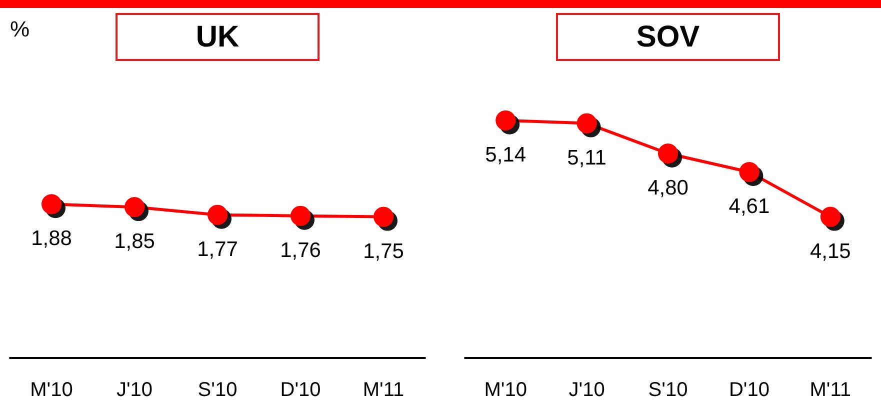 The width and height of the screenshot is (881, 418). I want to click on chart-title: UK, so click(218, 37).